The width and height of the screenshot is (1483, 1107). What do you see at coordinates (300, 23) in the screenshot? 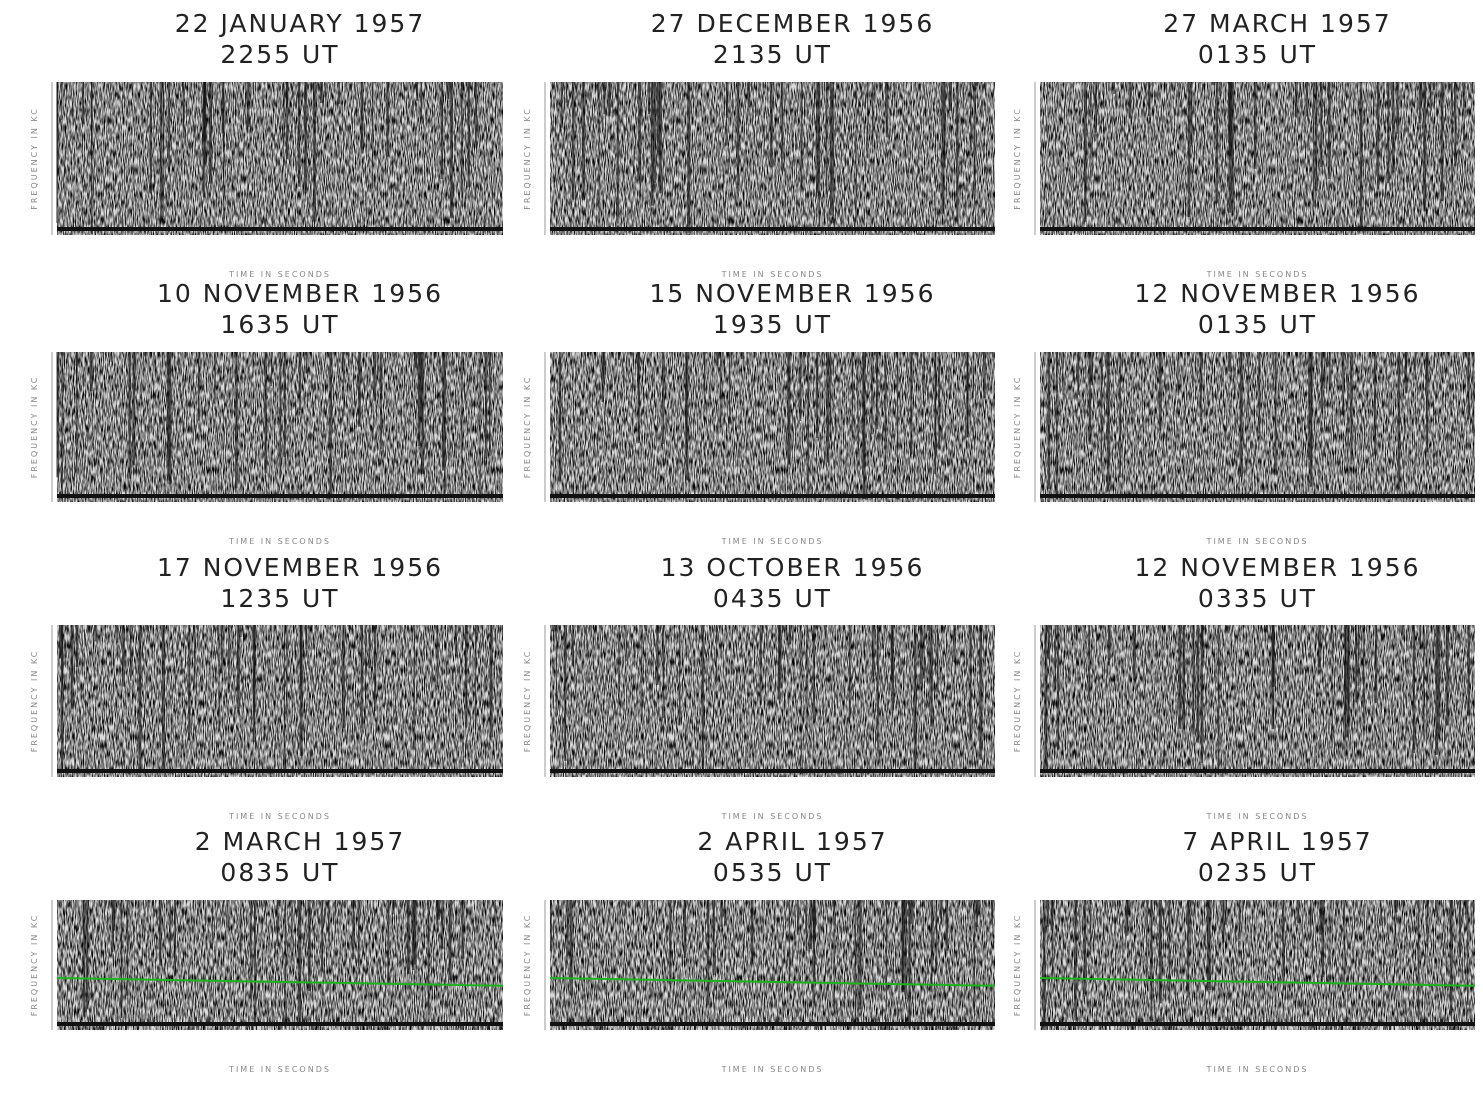
I see `panel-date: 22 JANUARY 1957` at bounding box center [300, 23].